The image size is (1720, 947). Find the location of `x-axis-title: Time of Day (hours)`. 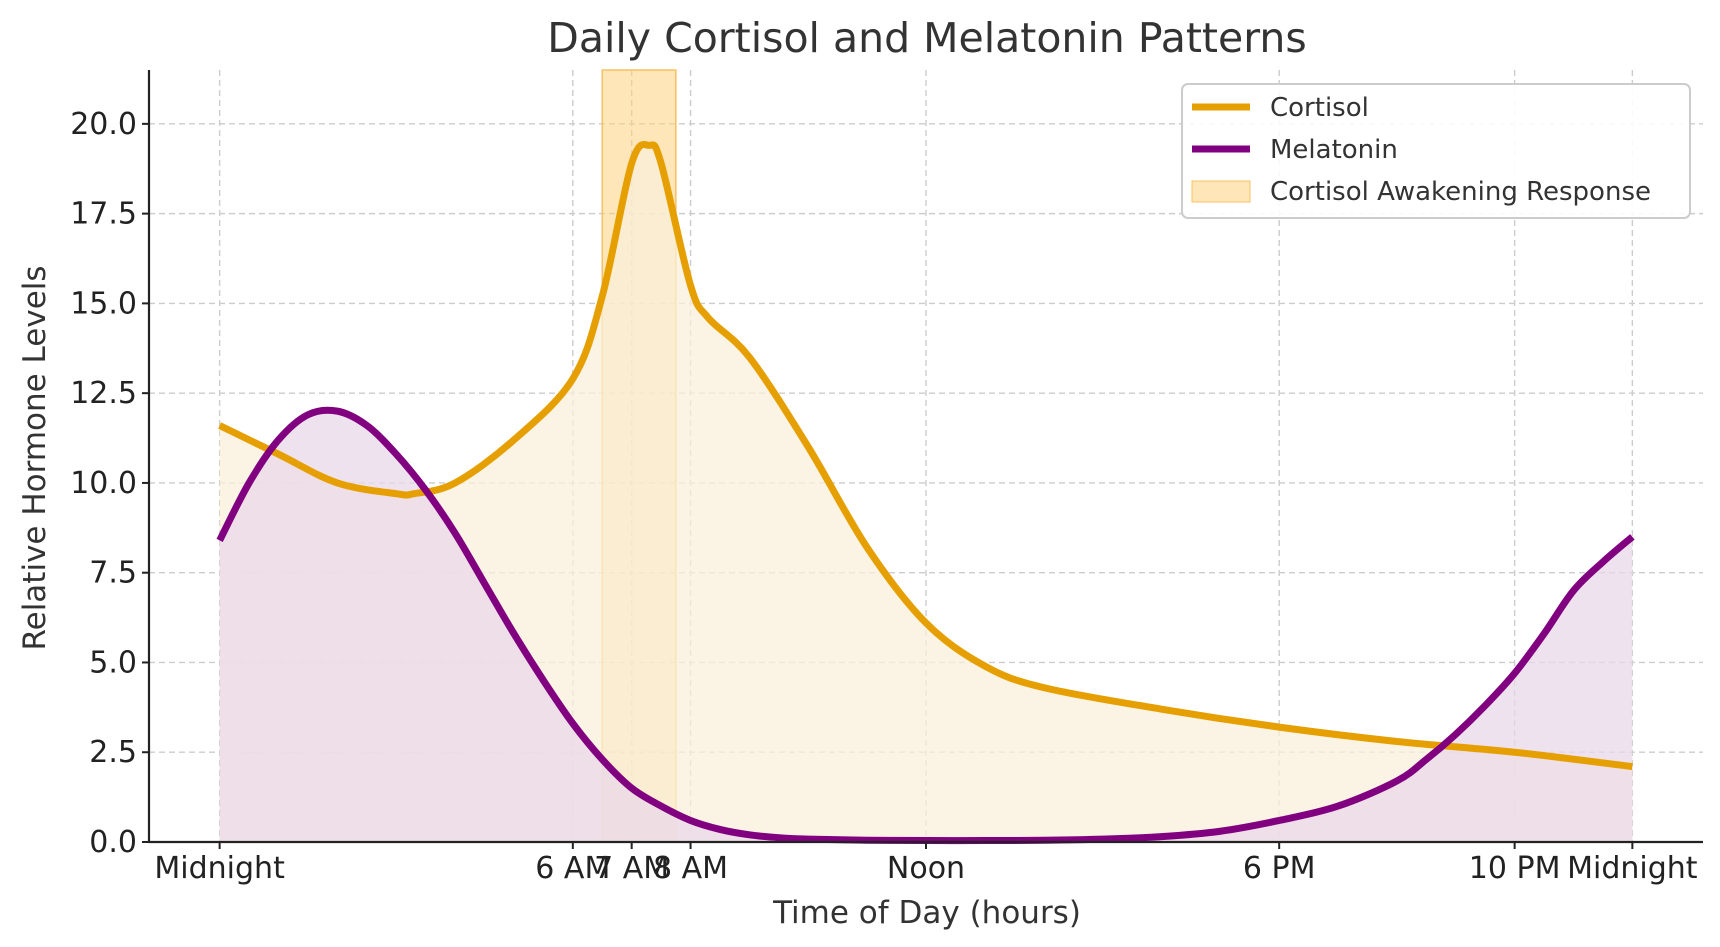

x-axis-title: Time of Day (hours) is located at coordinates (926, 913).